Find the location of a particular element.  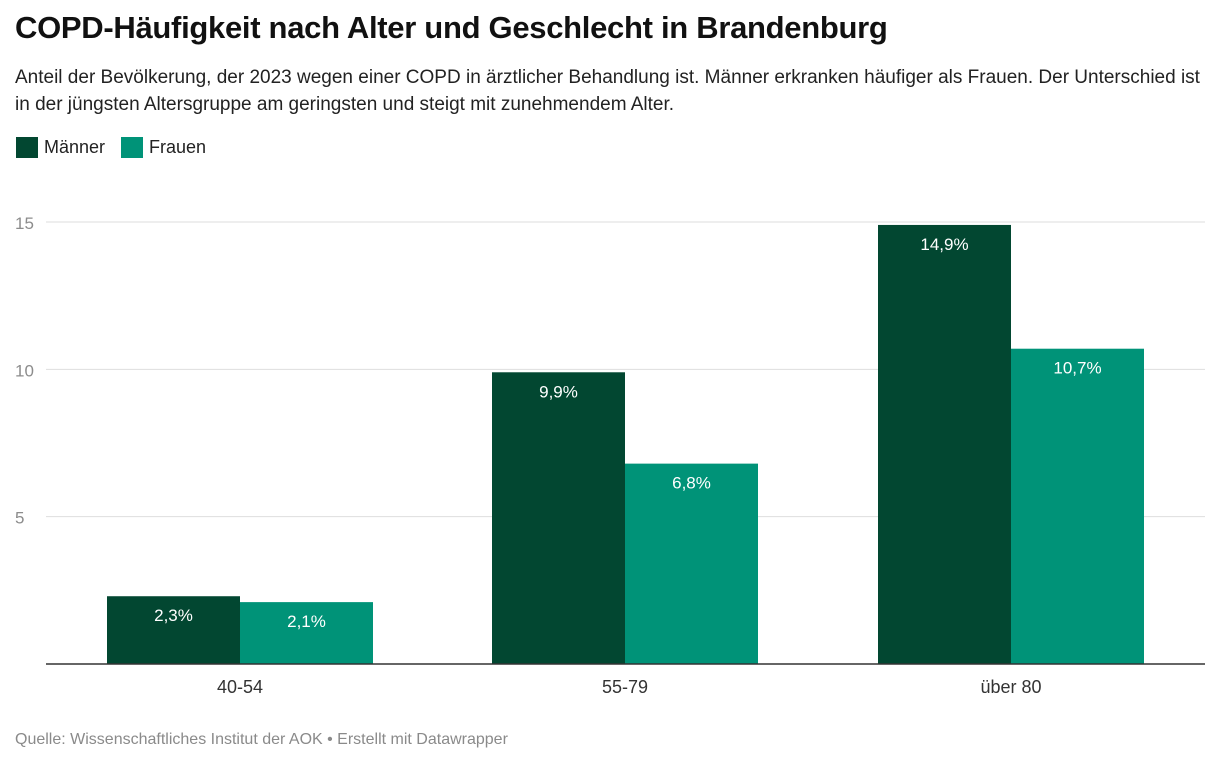

legend-label-frauen: Frauen is located at coordinates (178, 147).